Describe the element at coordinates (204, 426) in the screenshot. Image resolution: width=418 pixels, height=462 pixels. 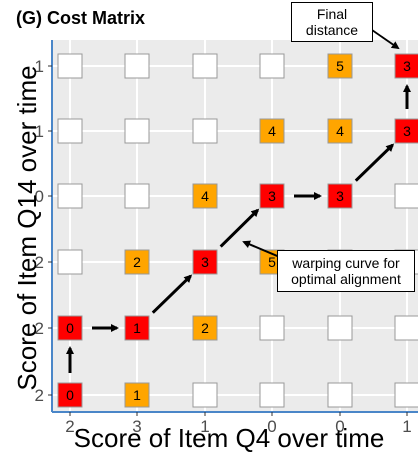
I see `x-tick-label: 1` at that location.